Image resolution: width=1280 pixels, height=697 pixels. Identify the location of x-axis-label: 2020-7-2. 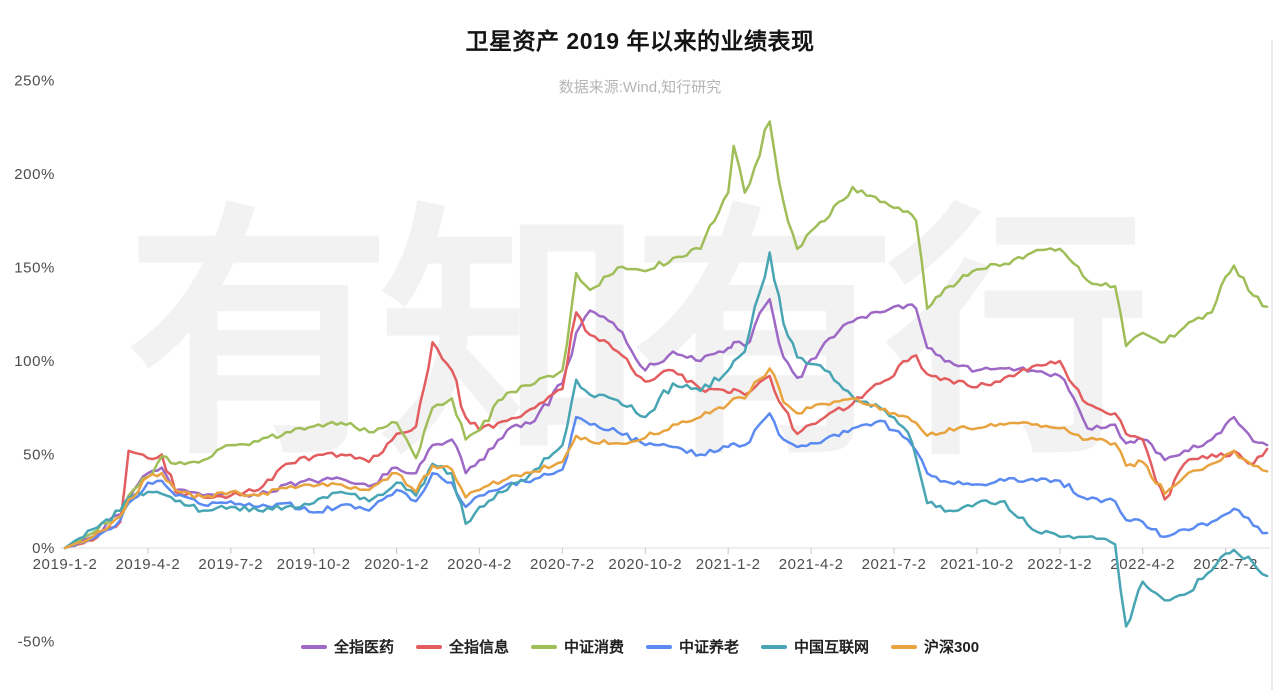
(562, 564).